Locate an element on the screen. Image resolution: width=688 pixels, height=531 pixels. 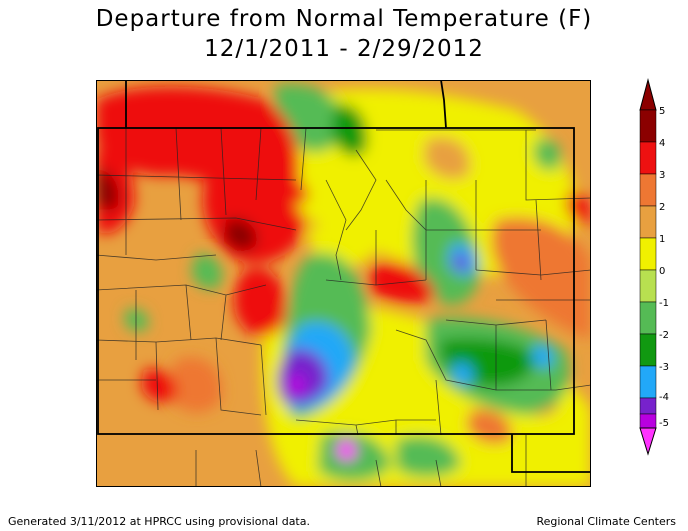
legend-top-arrow is located at coordinates (648, 94).